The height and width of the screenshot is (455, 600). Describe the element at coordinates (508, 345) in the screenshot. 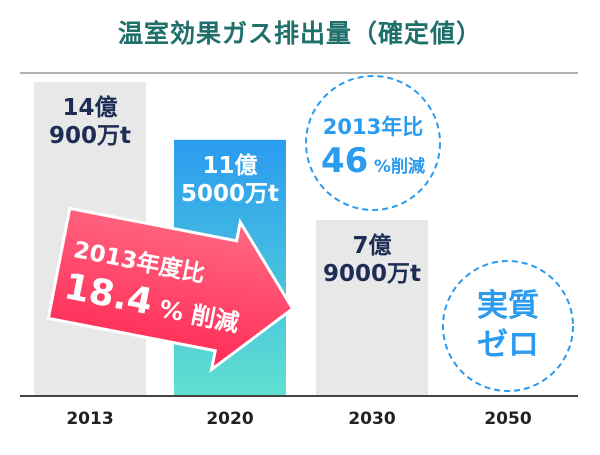

I see `circle-2050-line2: ゼロ` at that location.